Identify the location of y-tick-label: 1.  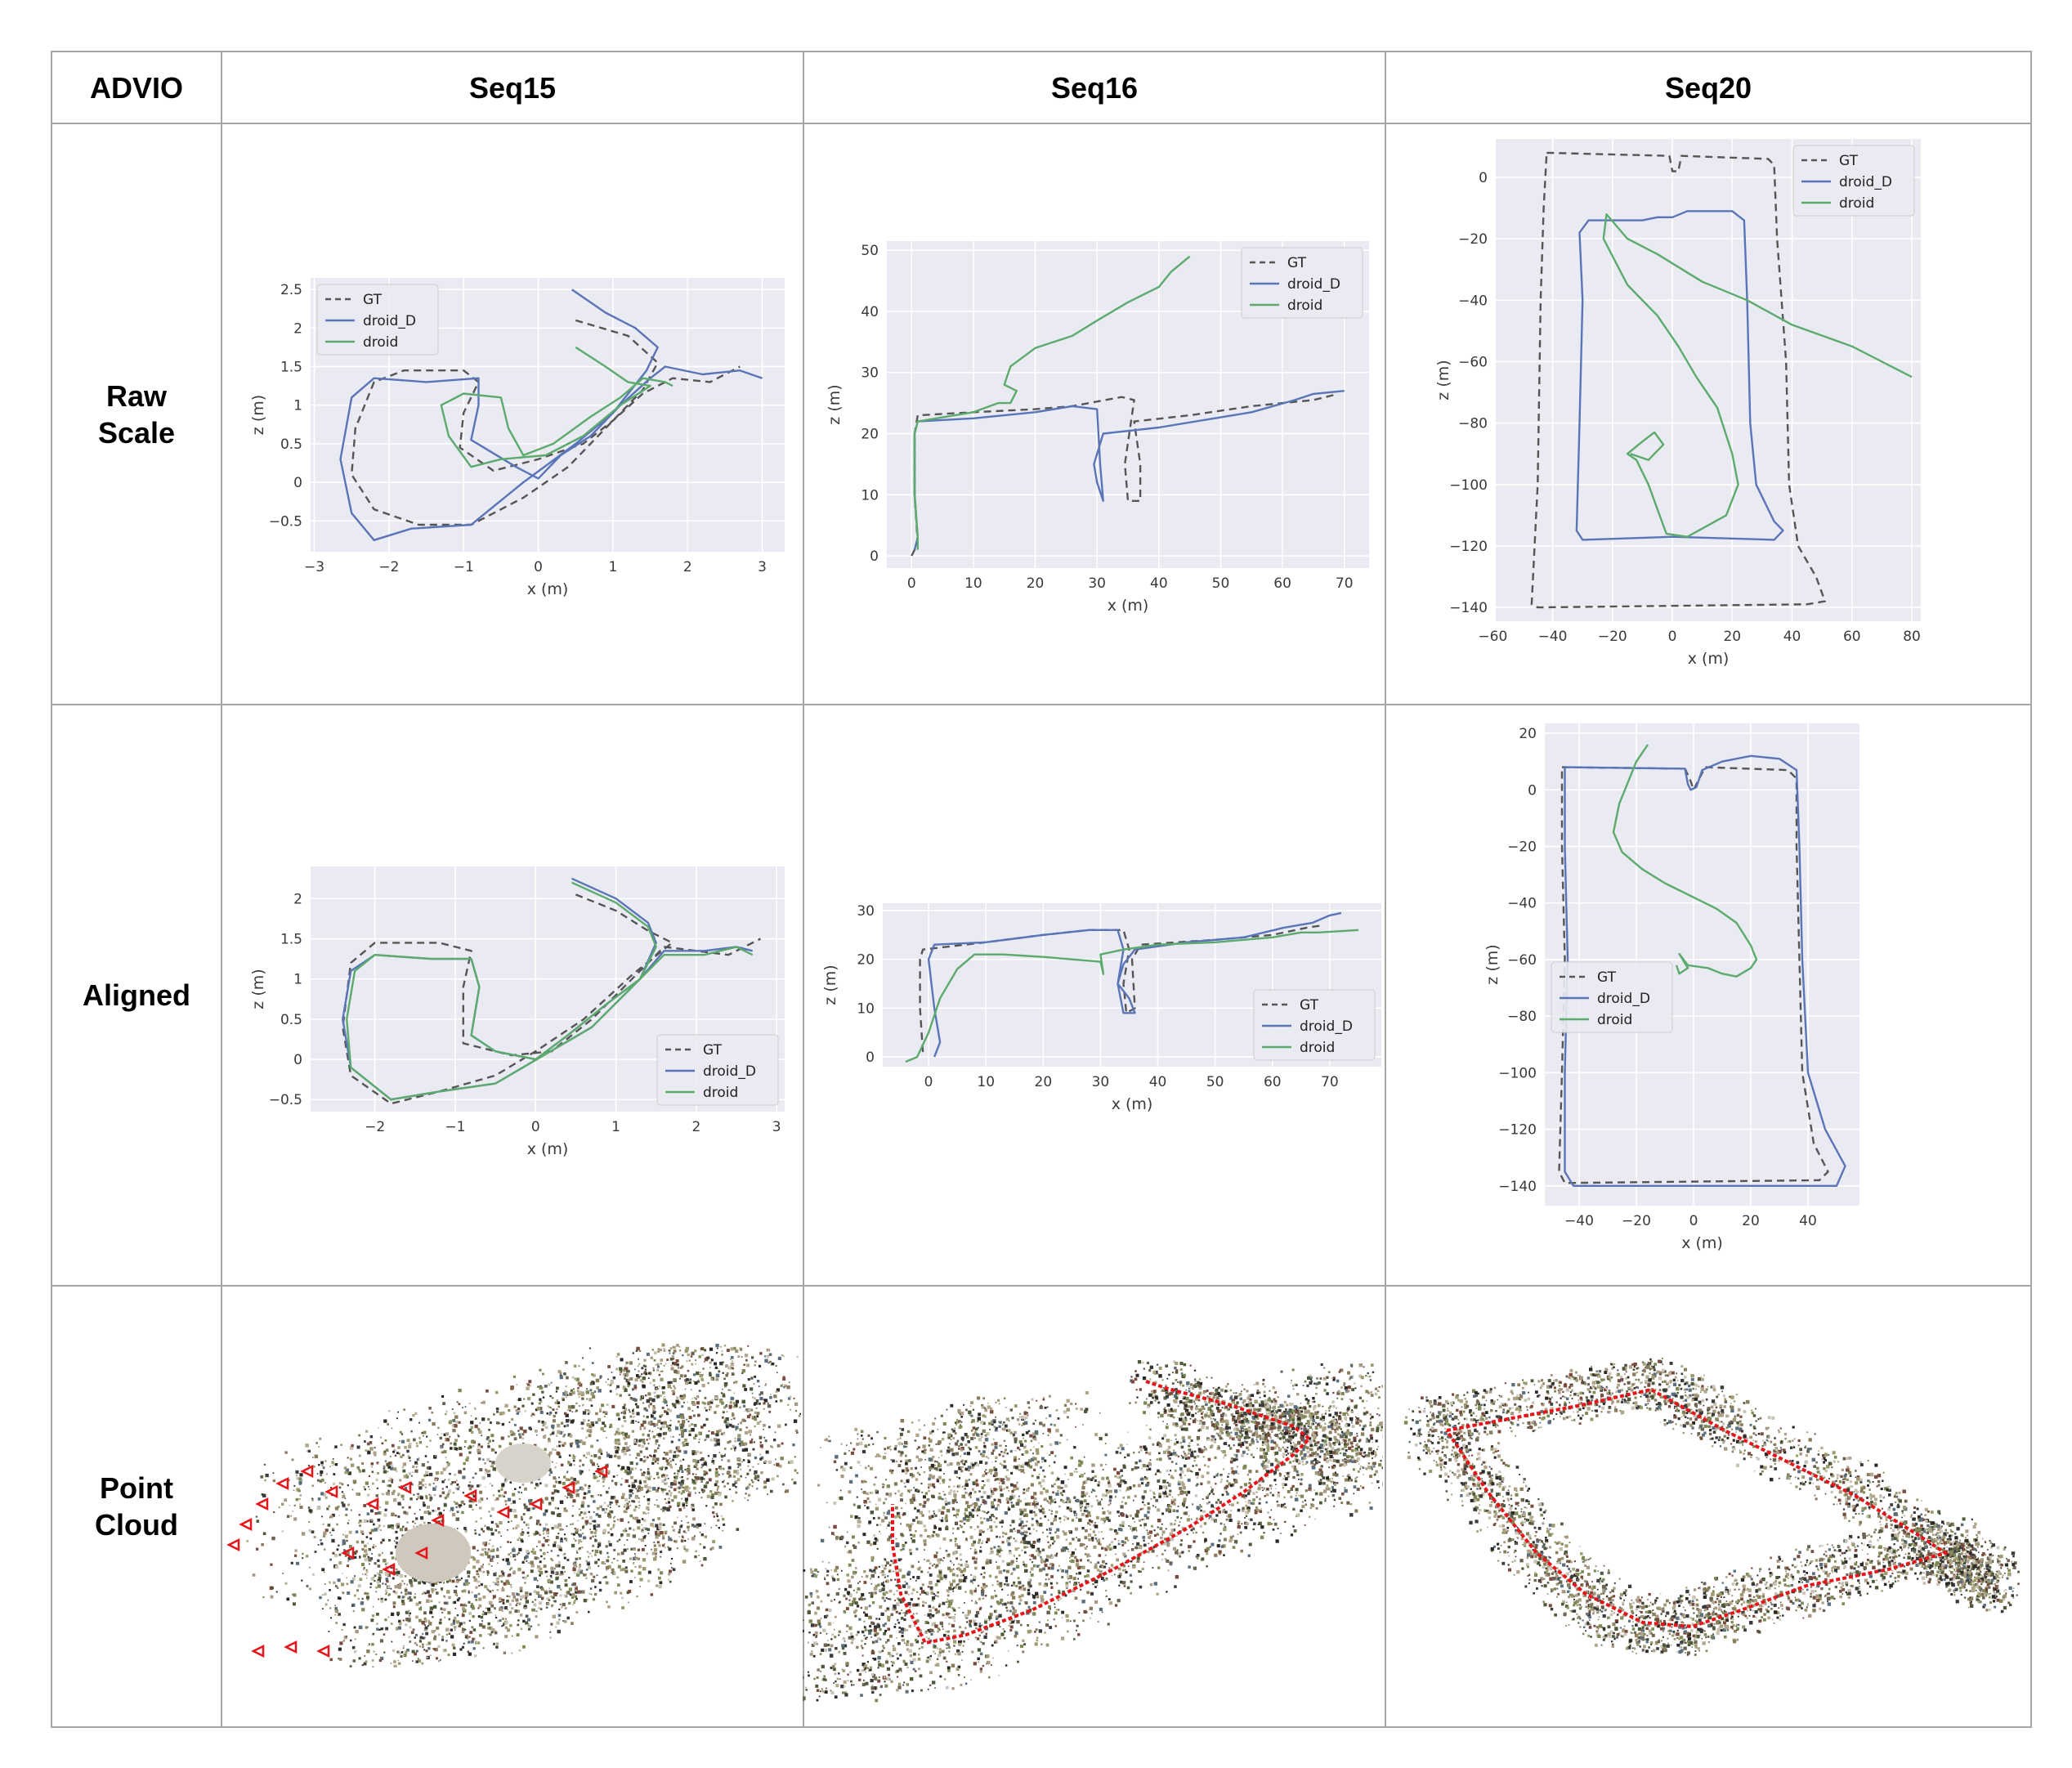
(297, 406).